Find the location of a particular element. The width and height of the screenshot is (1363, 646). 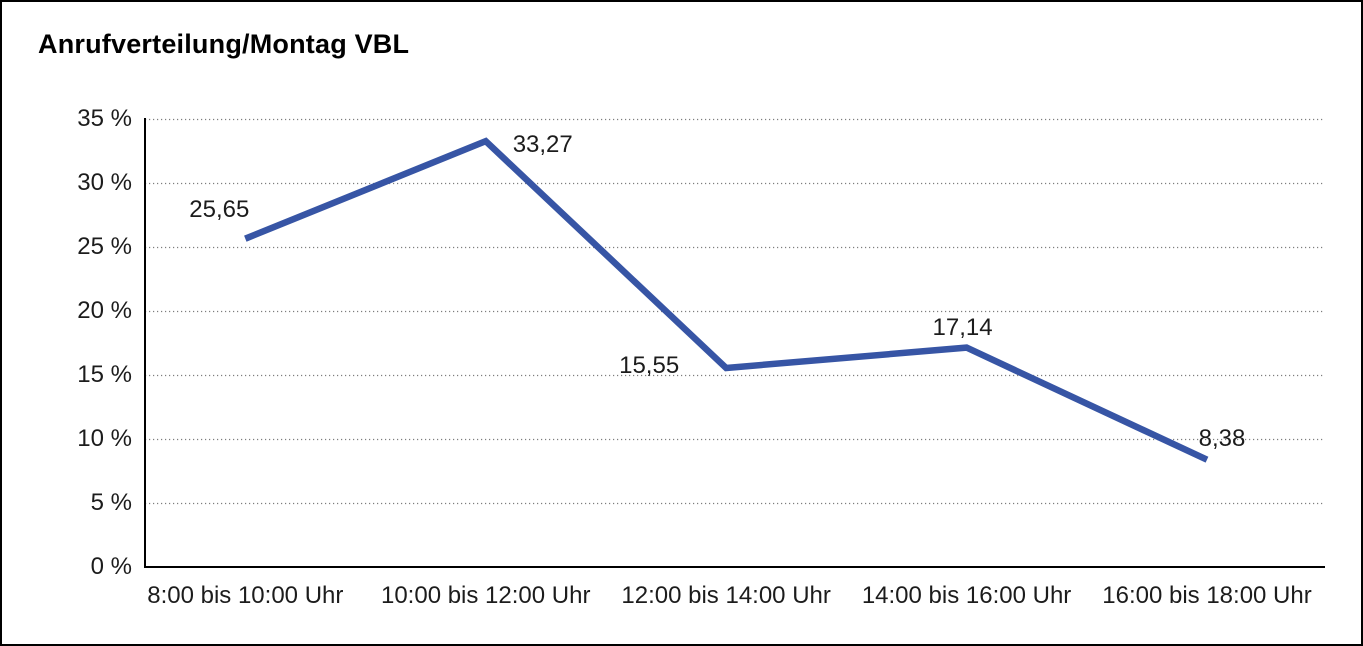

data-point-label: 17,14 is located at coordinates (962, 327).